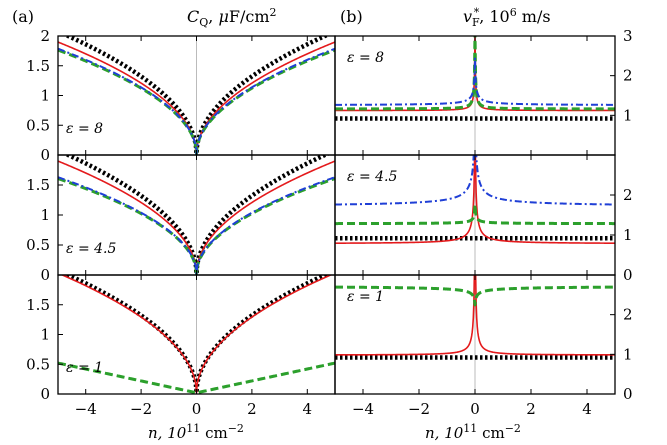 This screenshot has width=667, height=445. Describe the element at coordinates (213, 433) in the screenshot. I see `x-axis-label-a-tail: cm` at that location.